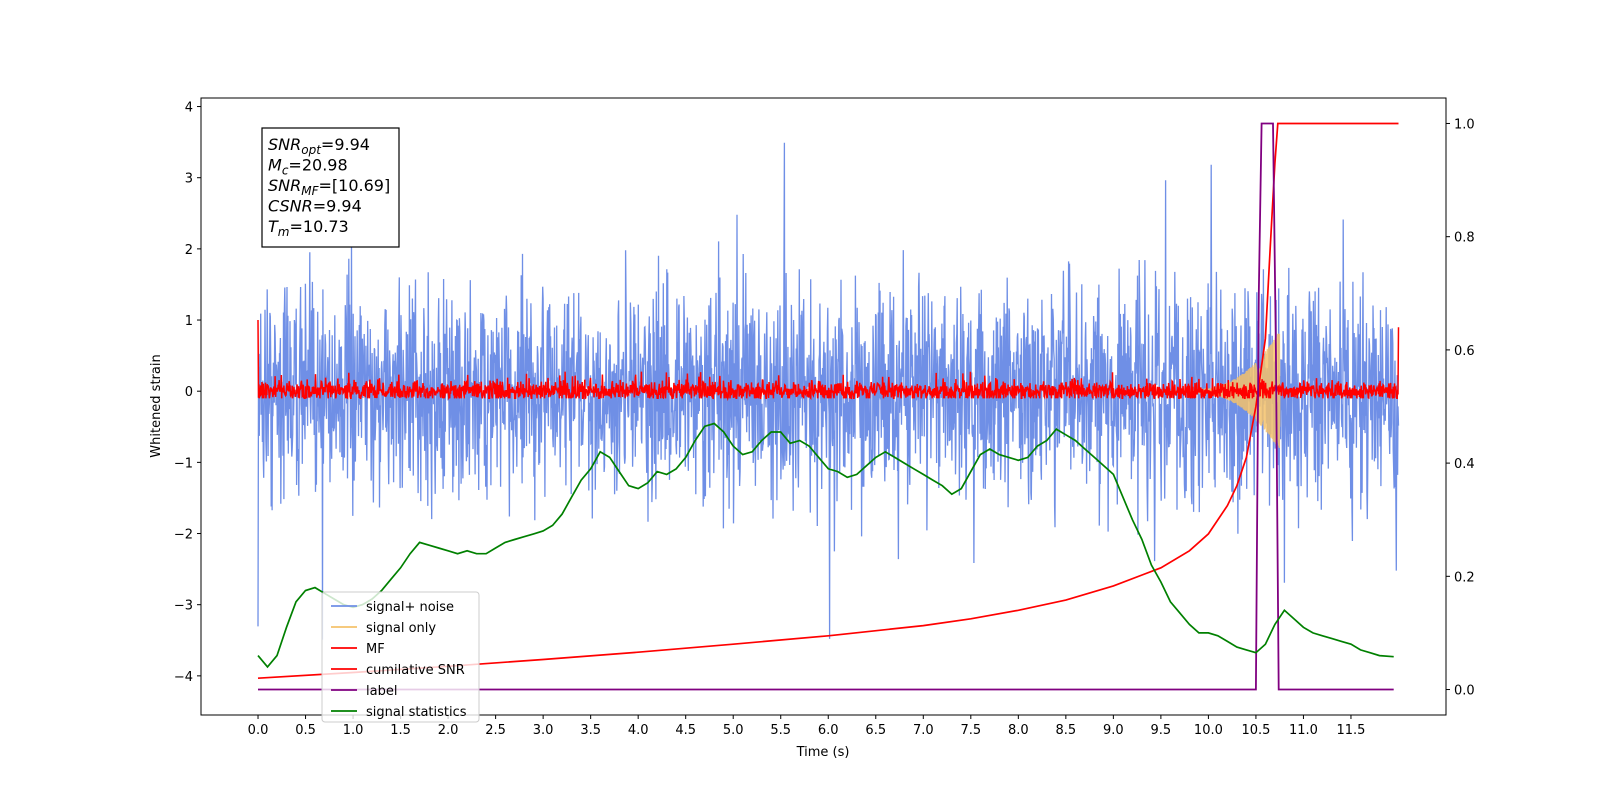 The image size is (1600, 800). What do you see at coordinates (183, 606) in the screenshot?
I see `y-tick-label: −3` at bounding box center [183, 606].